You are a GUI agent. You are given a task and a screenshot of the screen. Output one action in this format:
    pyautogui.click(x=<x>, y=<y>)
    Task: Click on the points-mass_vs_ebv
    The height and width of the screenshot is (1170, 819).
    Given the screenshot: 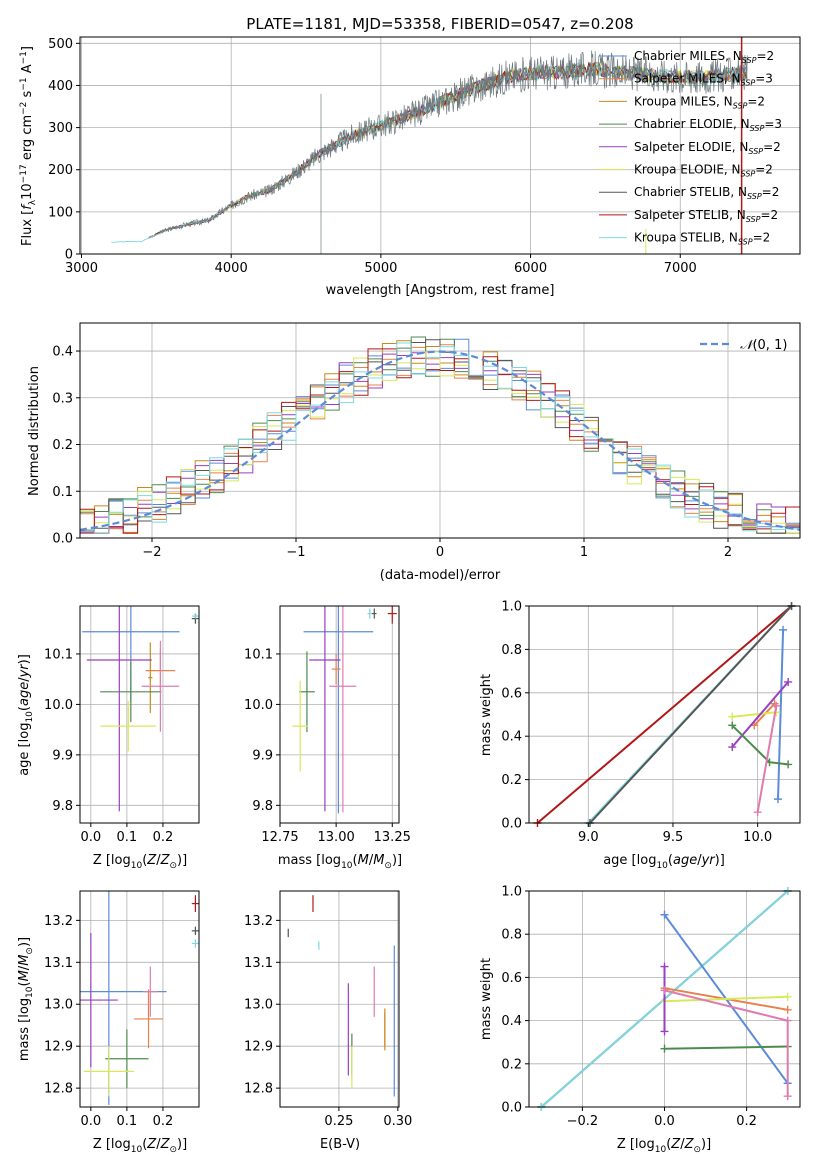 What is the action you would take?
    pyautogui.click(x=341, y=996)
    